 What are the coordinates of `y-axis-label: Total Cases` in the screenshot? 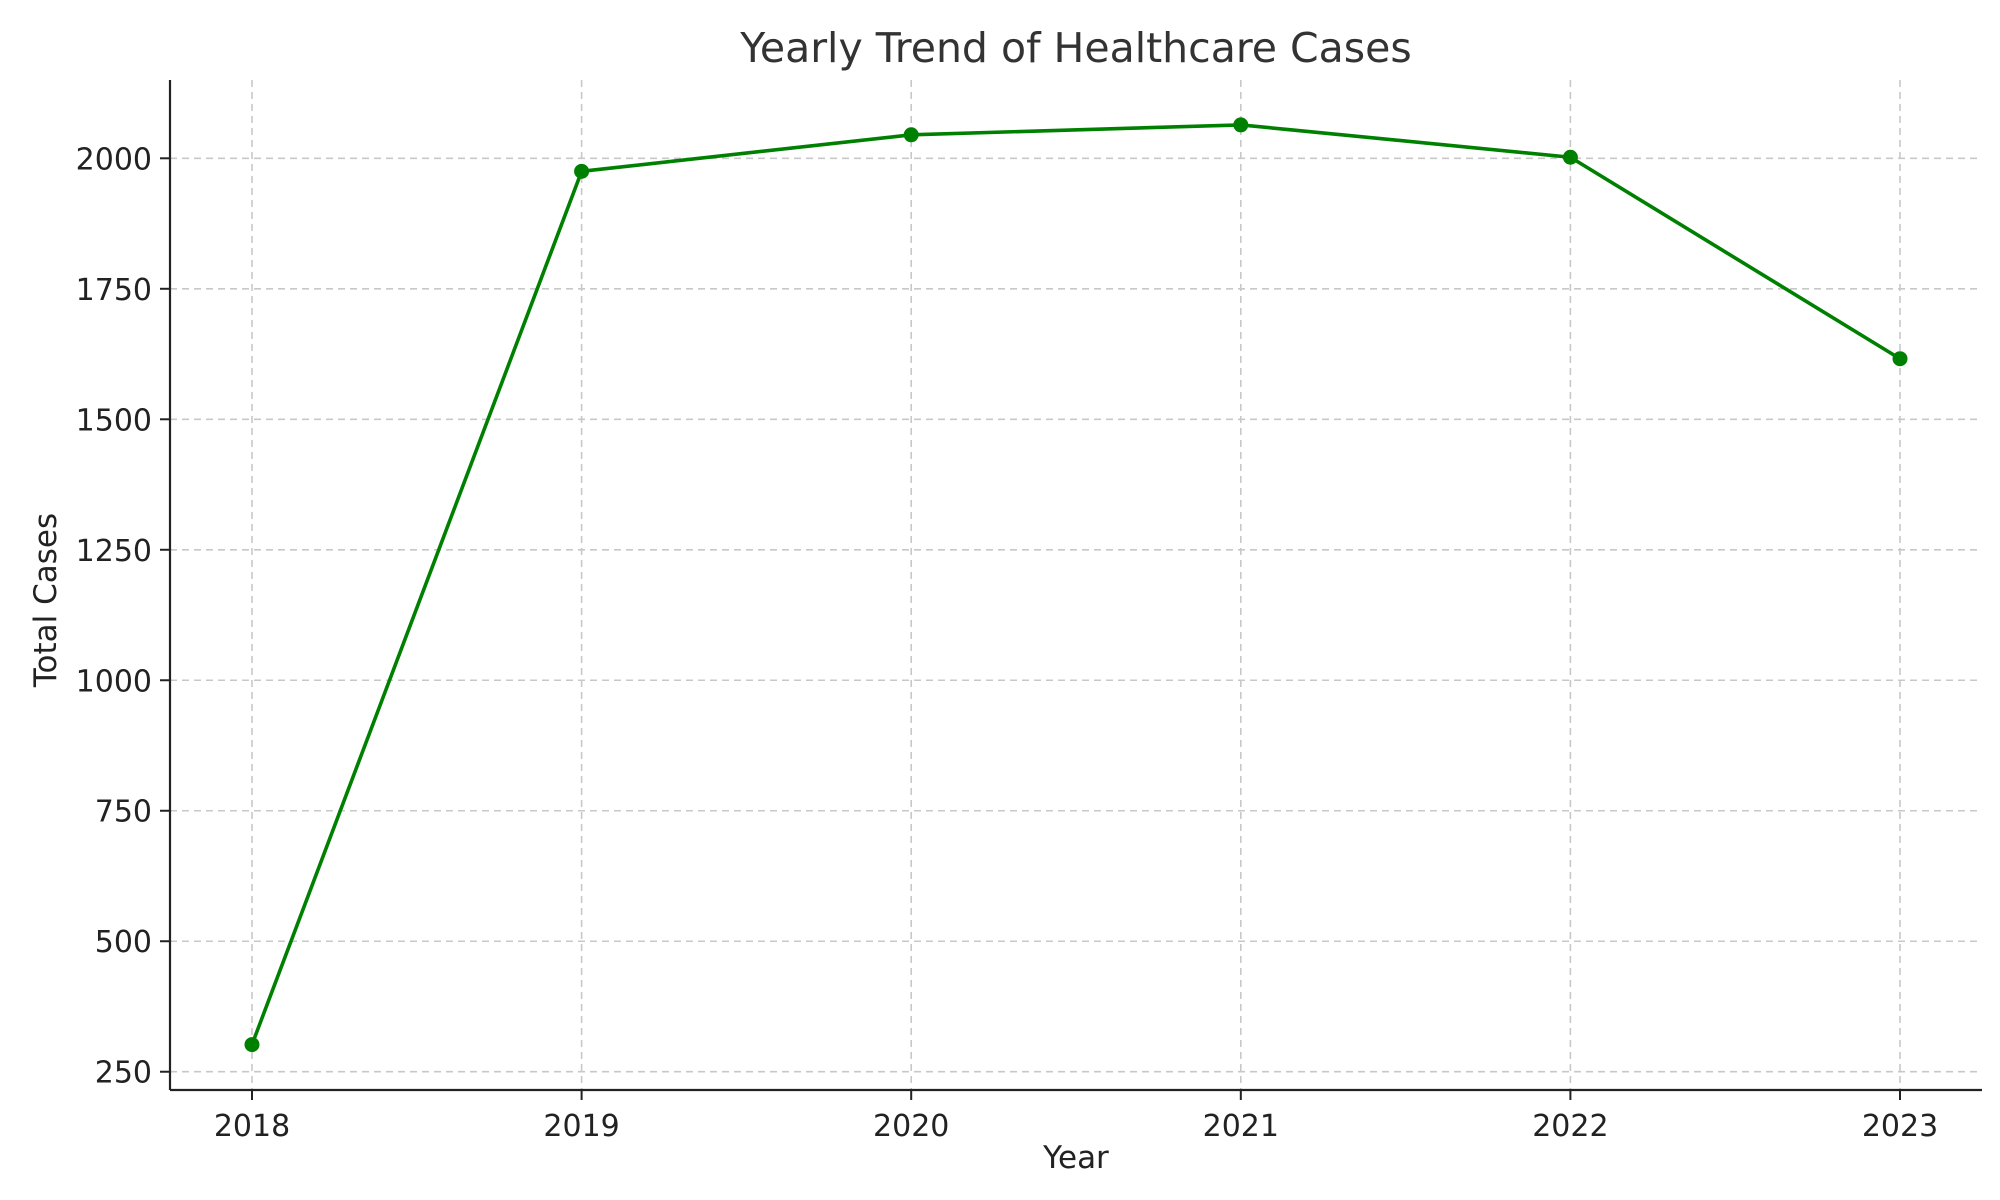 It's located at (46, 600).